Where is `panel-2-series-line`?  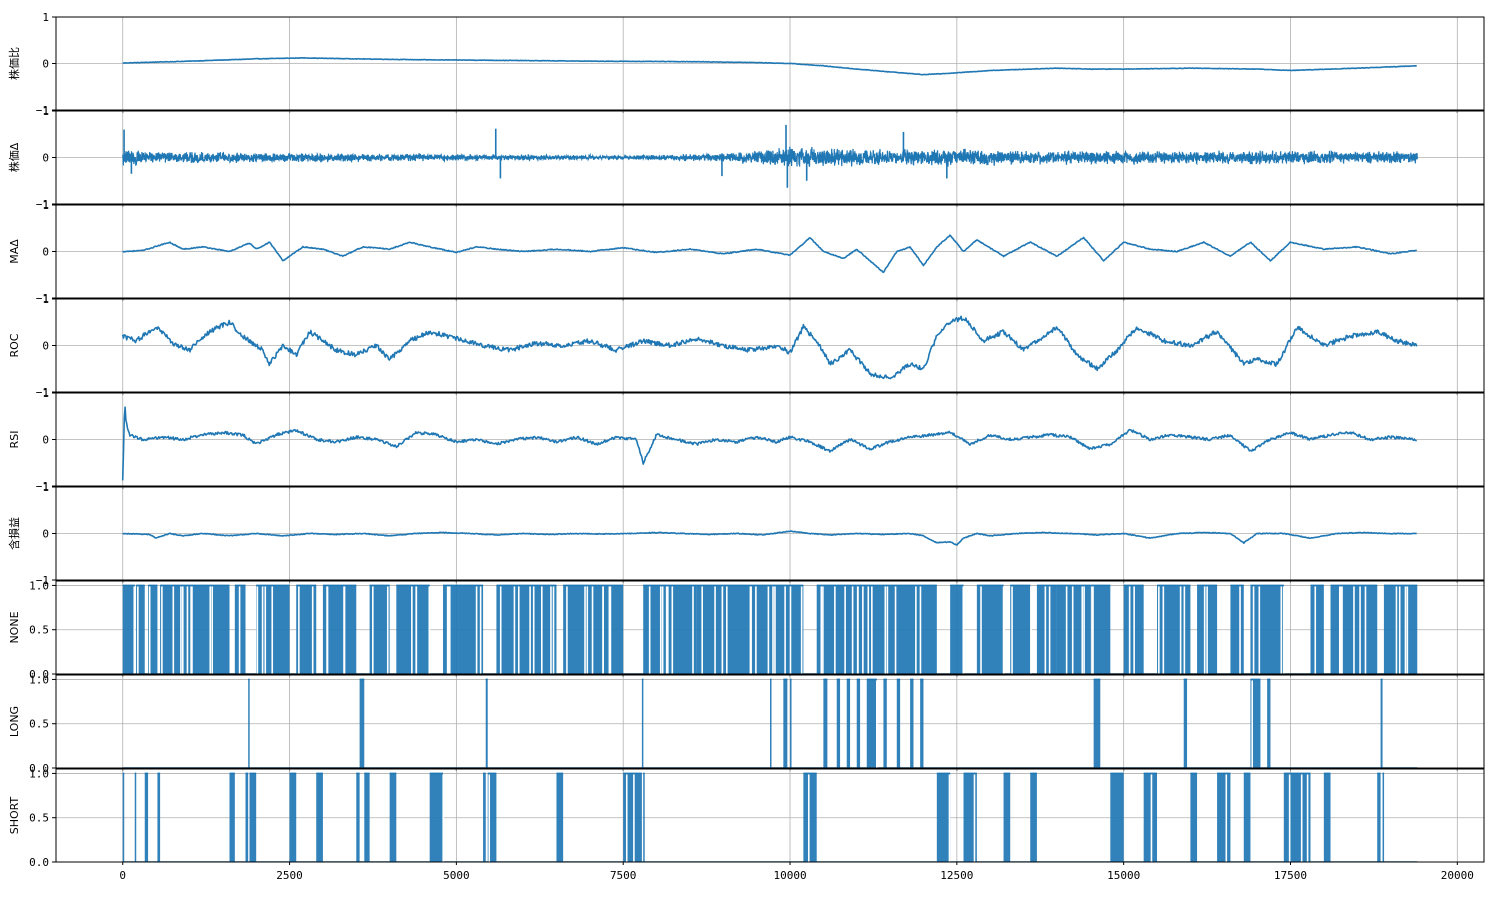
panel-2-series-line is located at coordinates (770, 156).